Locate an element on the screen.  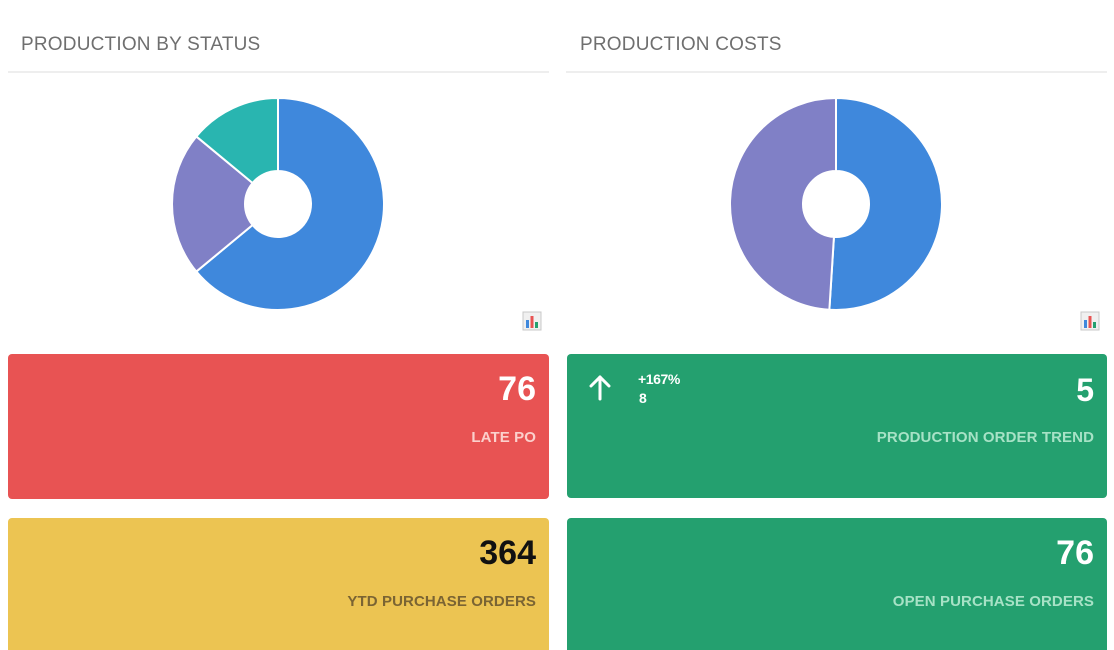
trend-previous-value: 8 is located at coordinates (643, 398).